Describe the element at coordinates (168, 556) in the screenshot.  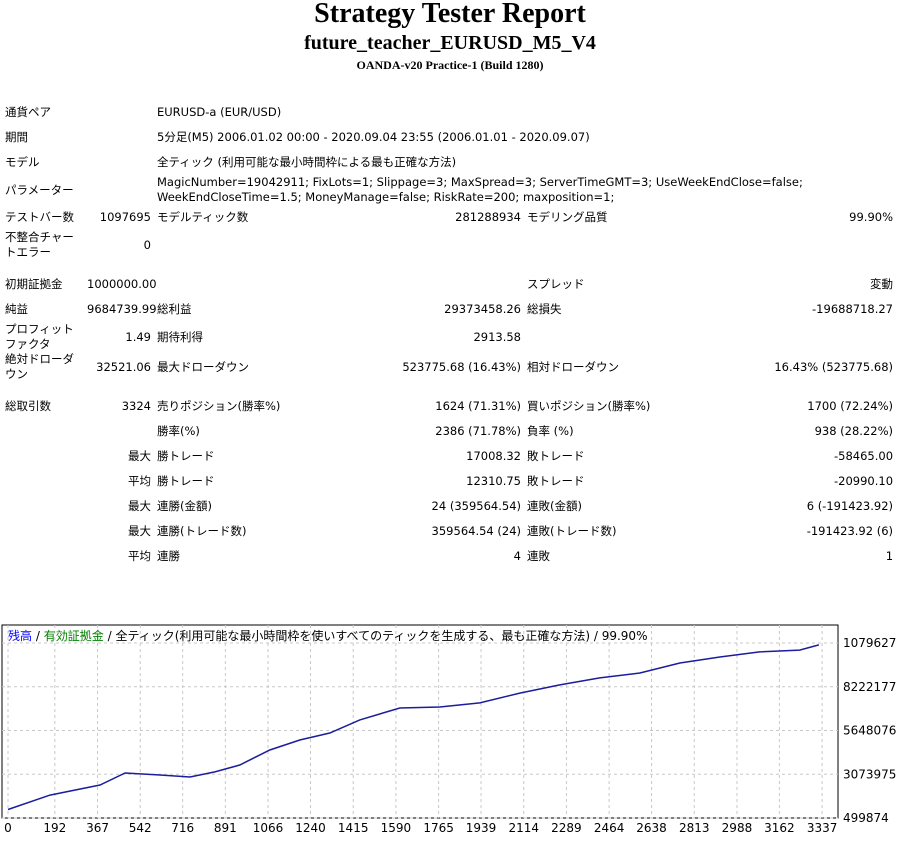
I see `field-label: 連勝` at that location.